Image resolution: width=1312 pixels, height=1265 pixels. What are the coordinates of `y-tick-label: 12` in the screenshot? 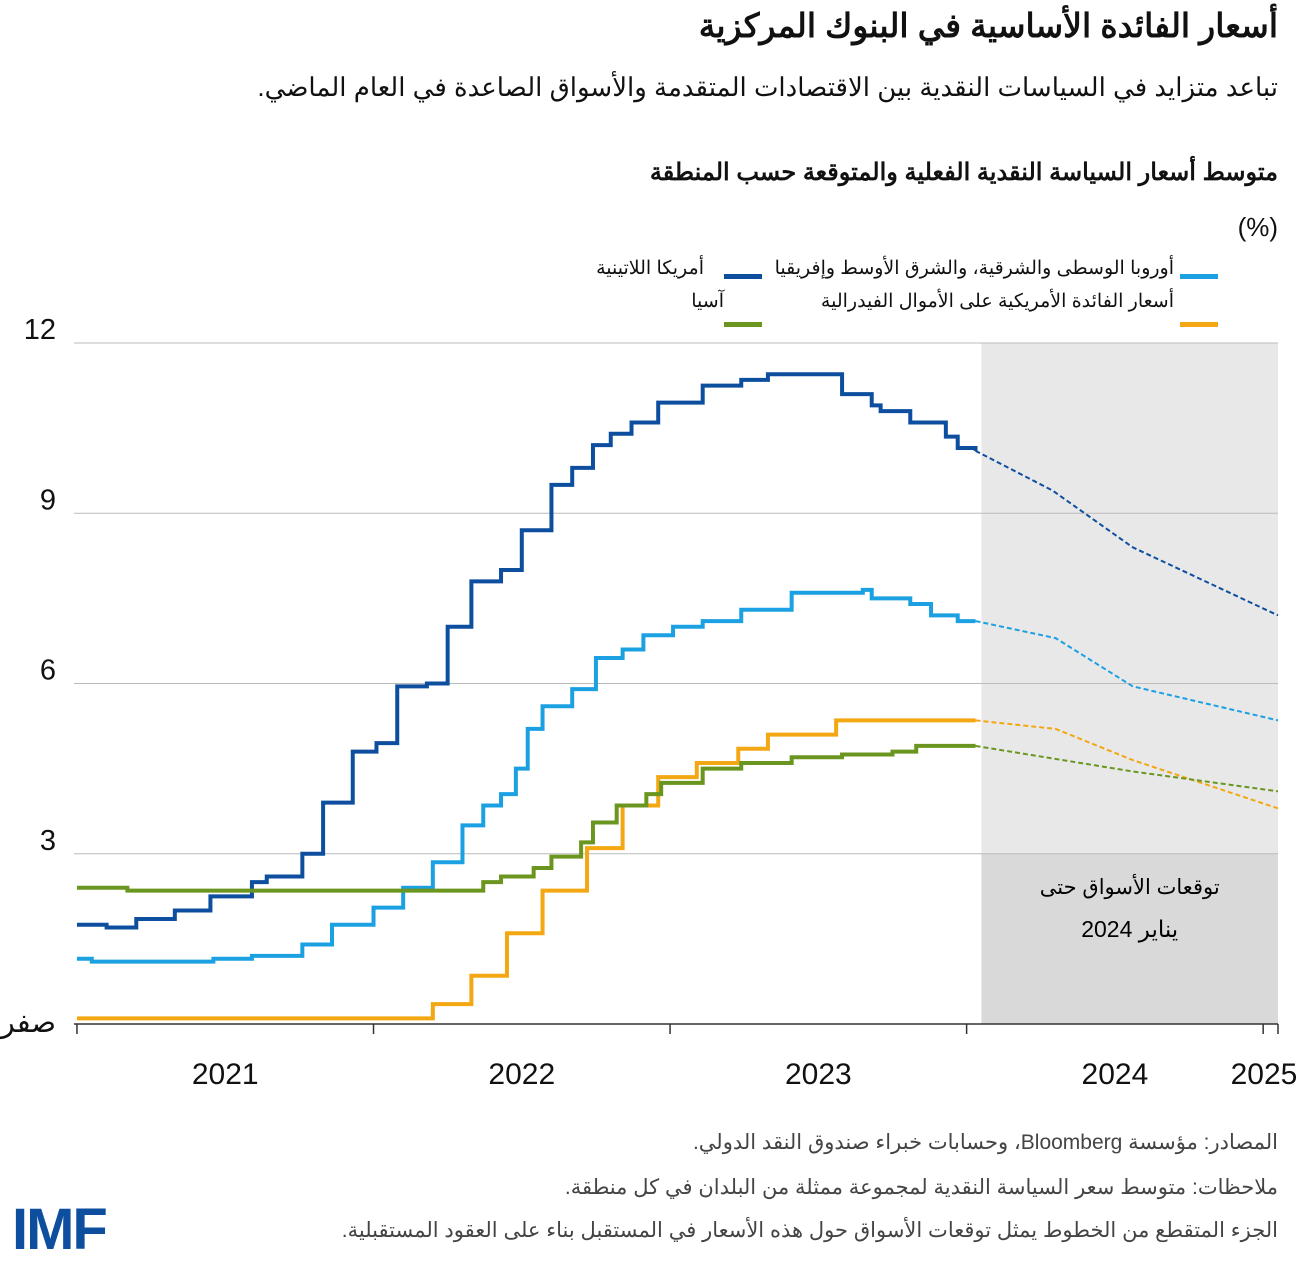 It's located at (40, 330).